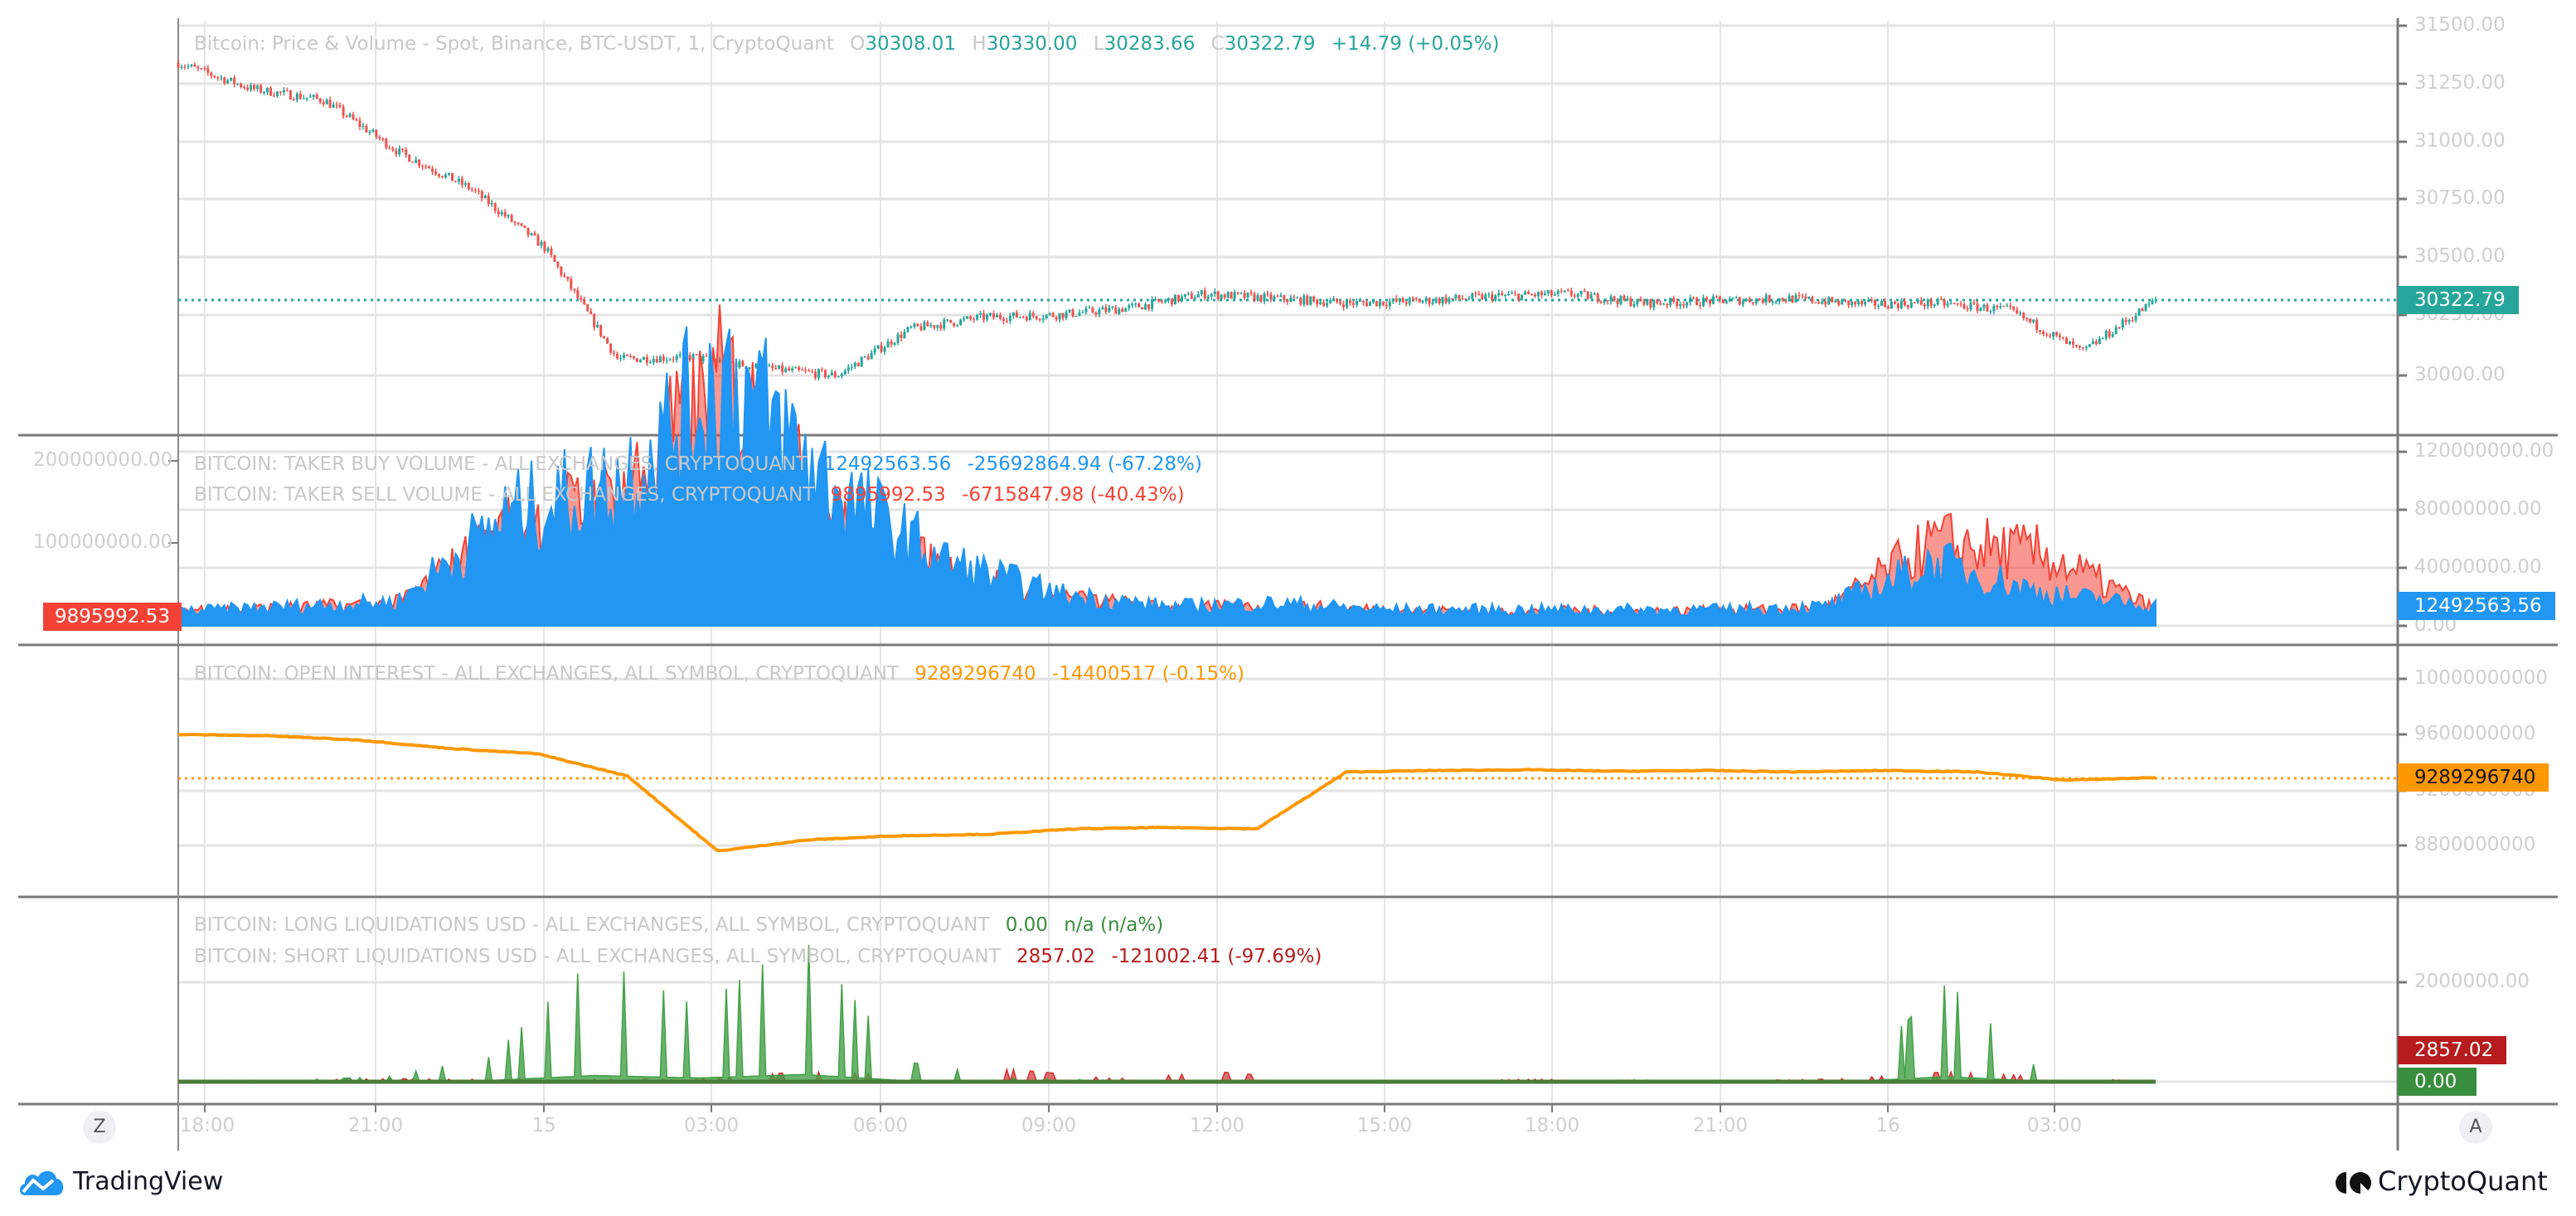  I want to click on taker-buy-value: 12492563.56, so click(887, 464).